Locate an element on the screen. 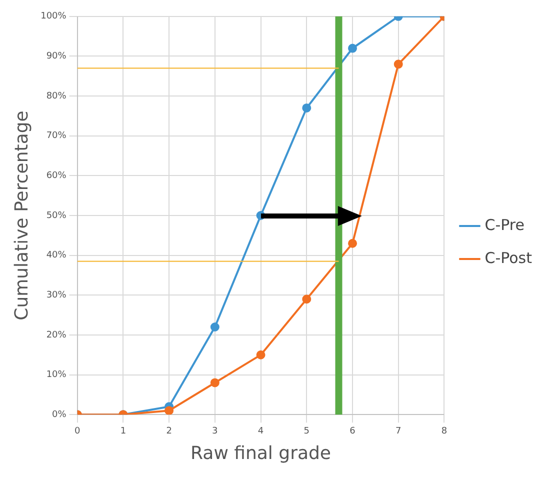  x-tick-label: 3 is located at coordinates (215, 431).